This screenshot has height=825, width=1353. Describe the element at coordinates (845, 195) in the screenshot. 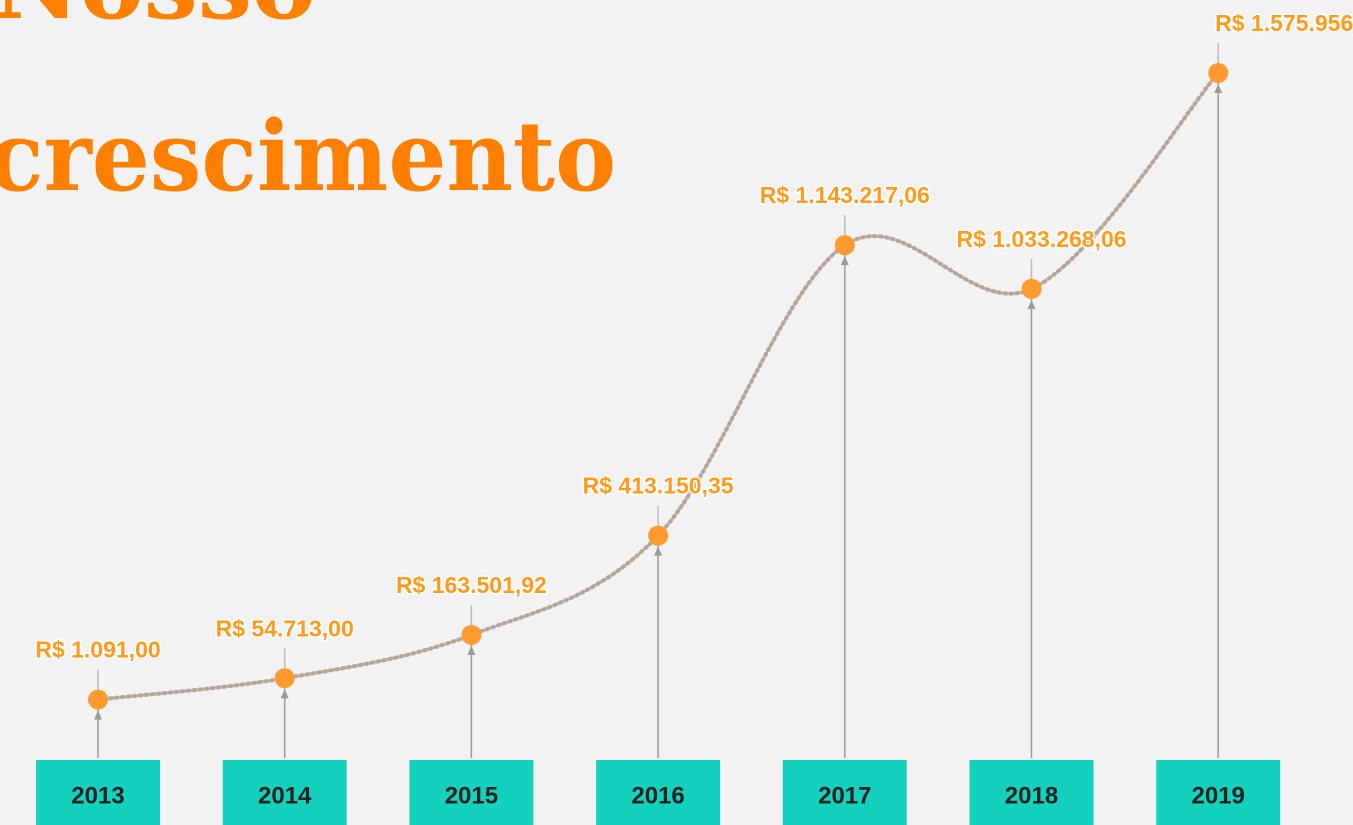

I see `data-label: R$ 1.143.217,06` at that location.